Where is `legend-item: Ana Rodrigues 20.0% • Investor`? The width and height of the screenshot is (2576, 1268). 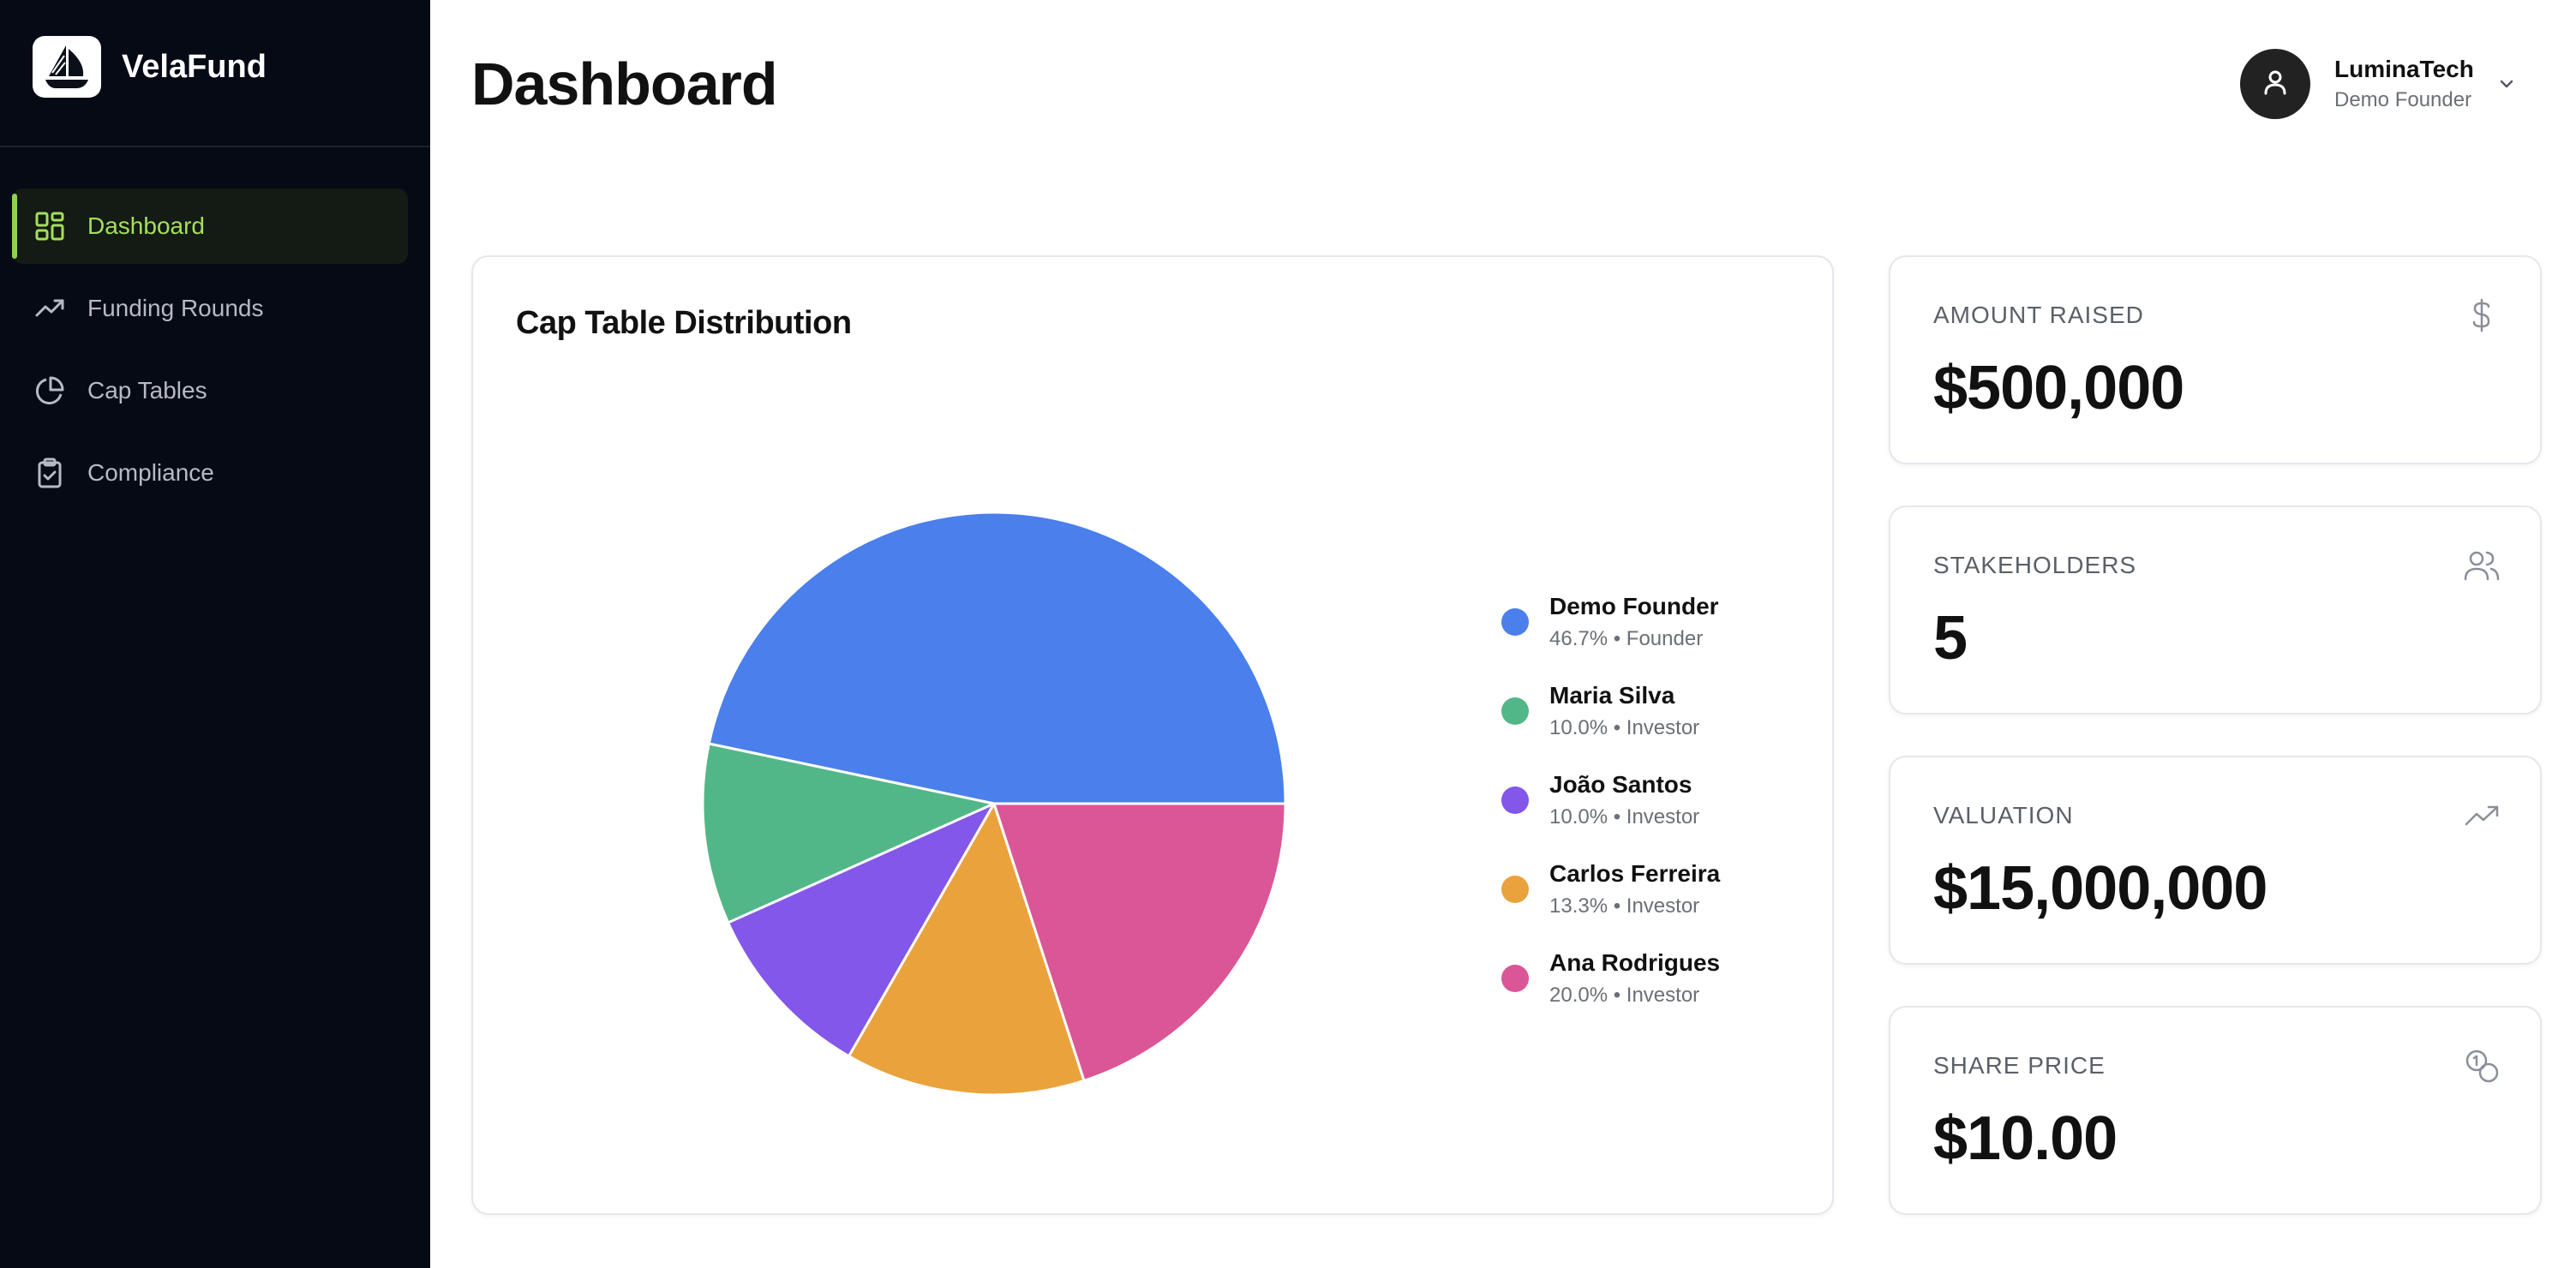
legend-item: Ana Rodrigues 20.0% • Investor is located at coordinates (1655, 994).